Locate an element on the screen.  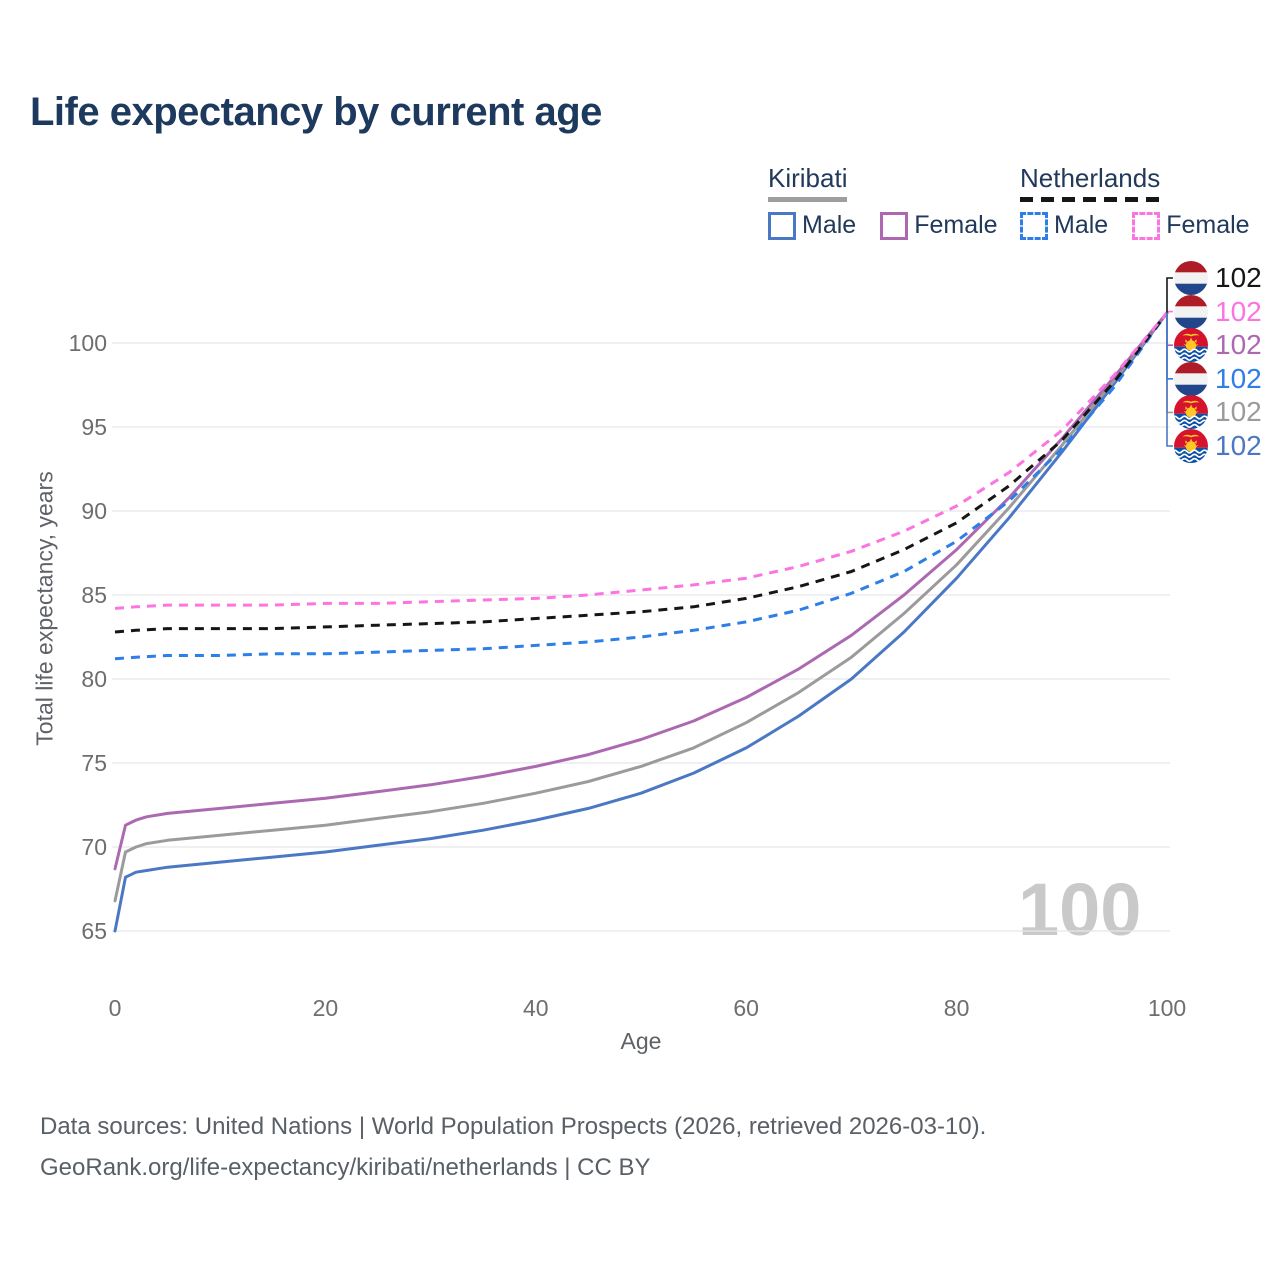
y-tick-label: 65 is located at coordinates (94, 931).